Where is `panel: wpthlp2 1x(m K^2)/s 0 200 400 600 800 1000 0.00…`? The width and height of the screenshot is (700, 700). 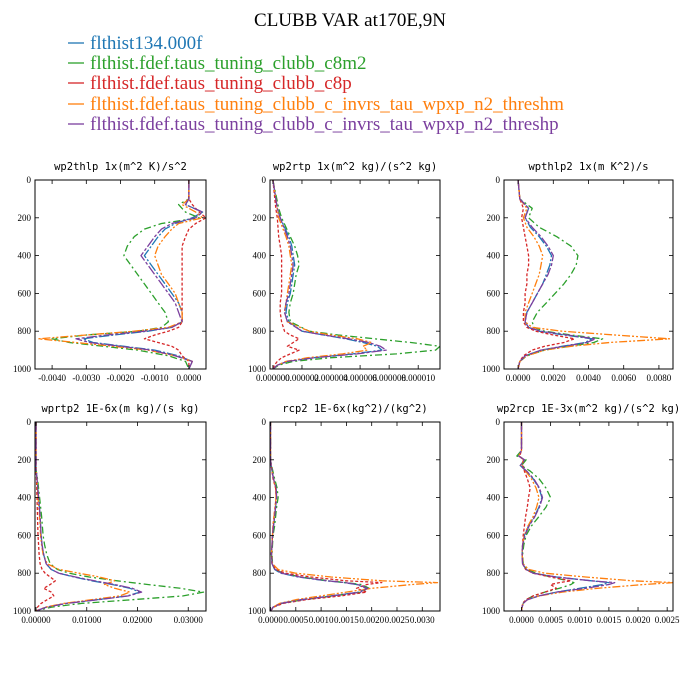 panel: wpthlp2 1x(m K^2)/s 0 200 400 600 800 1000 0.00… is located at coordinates (578, 272).